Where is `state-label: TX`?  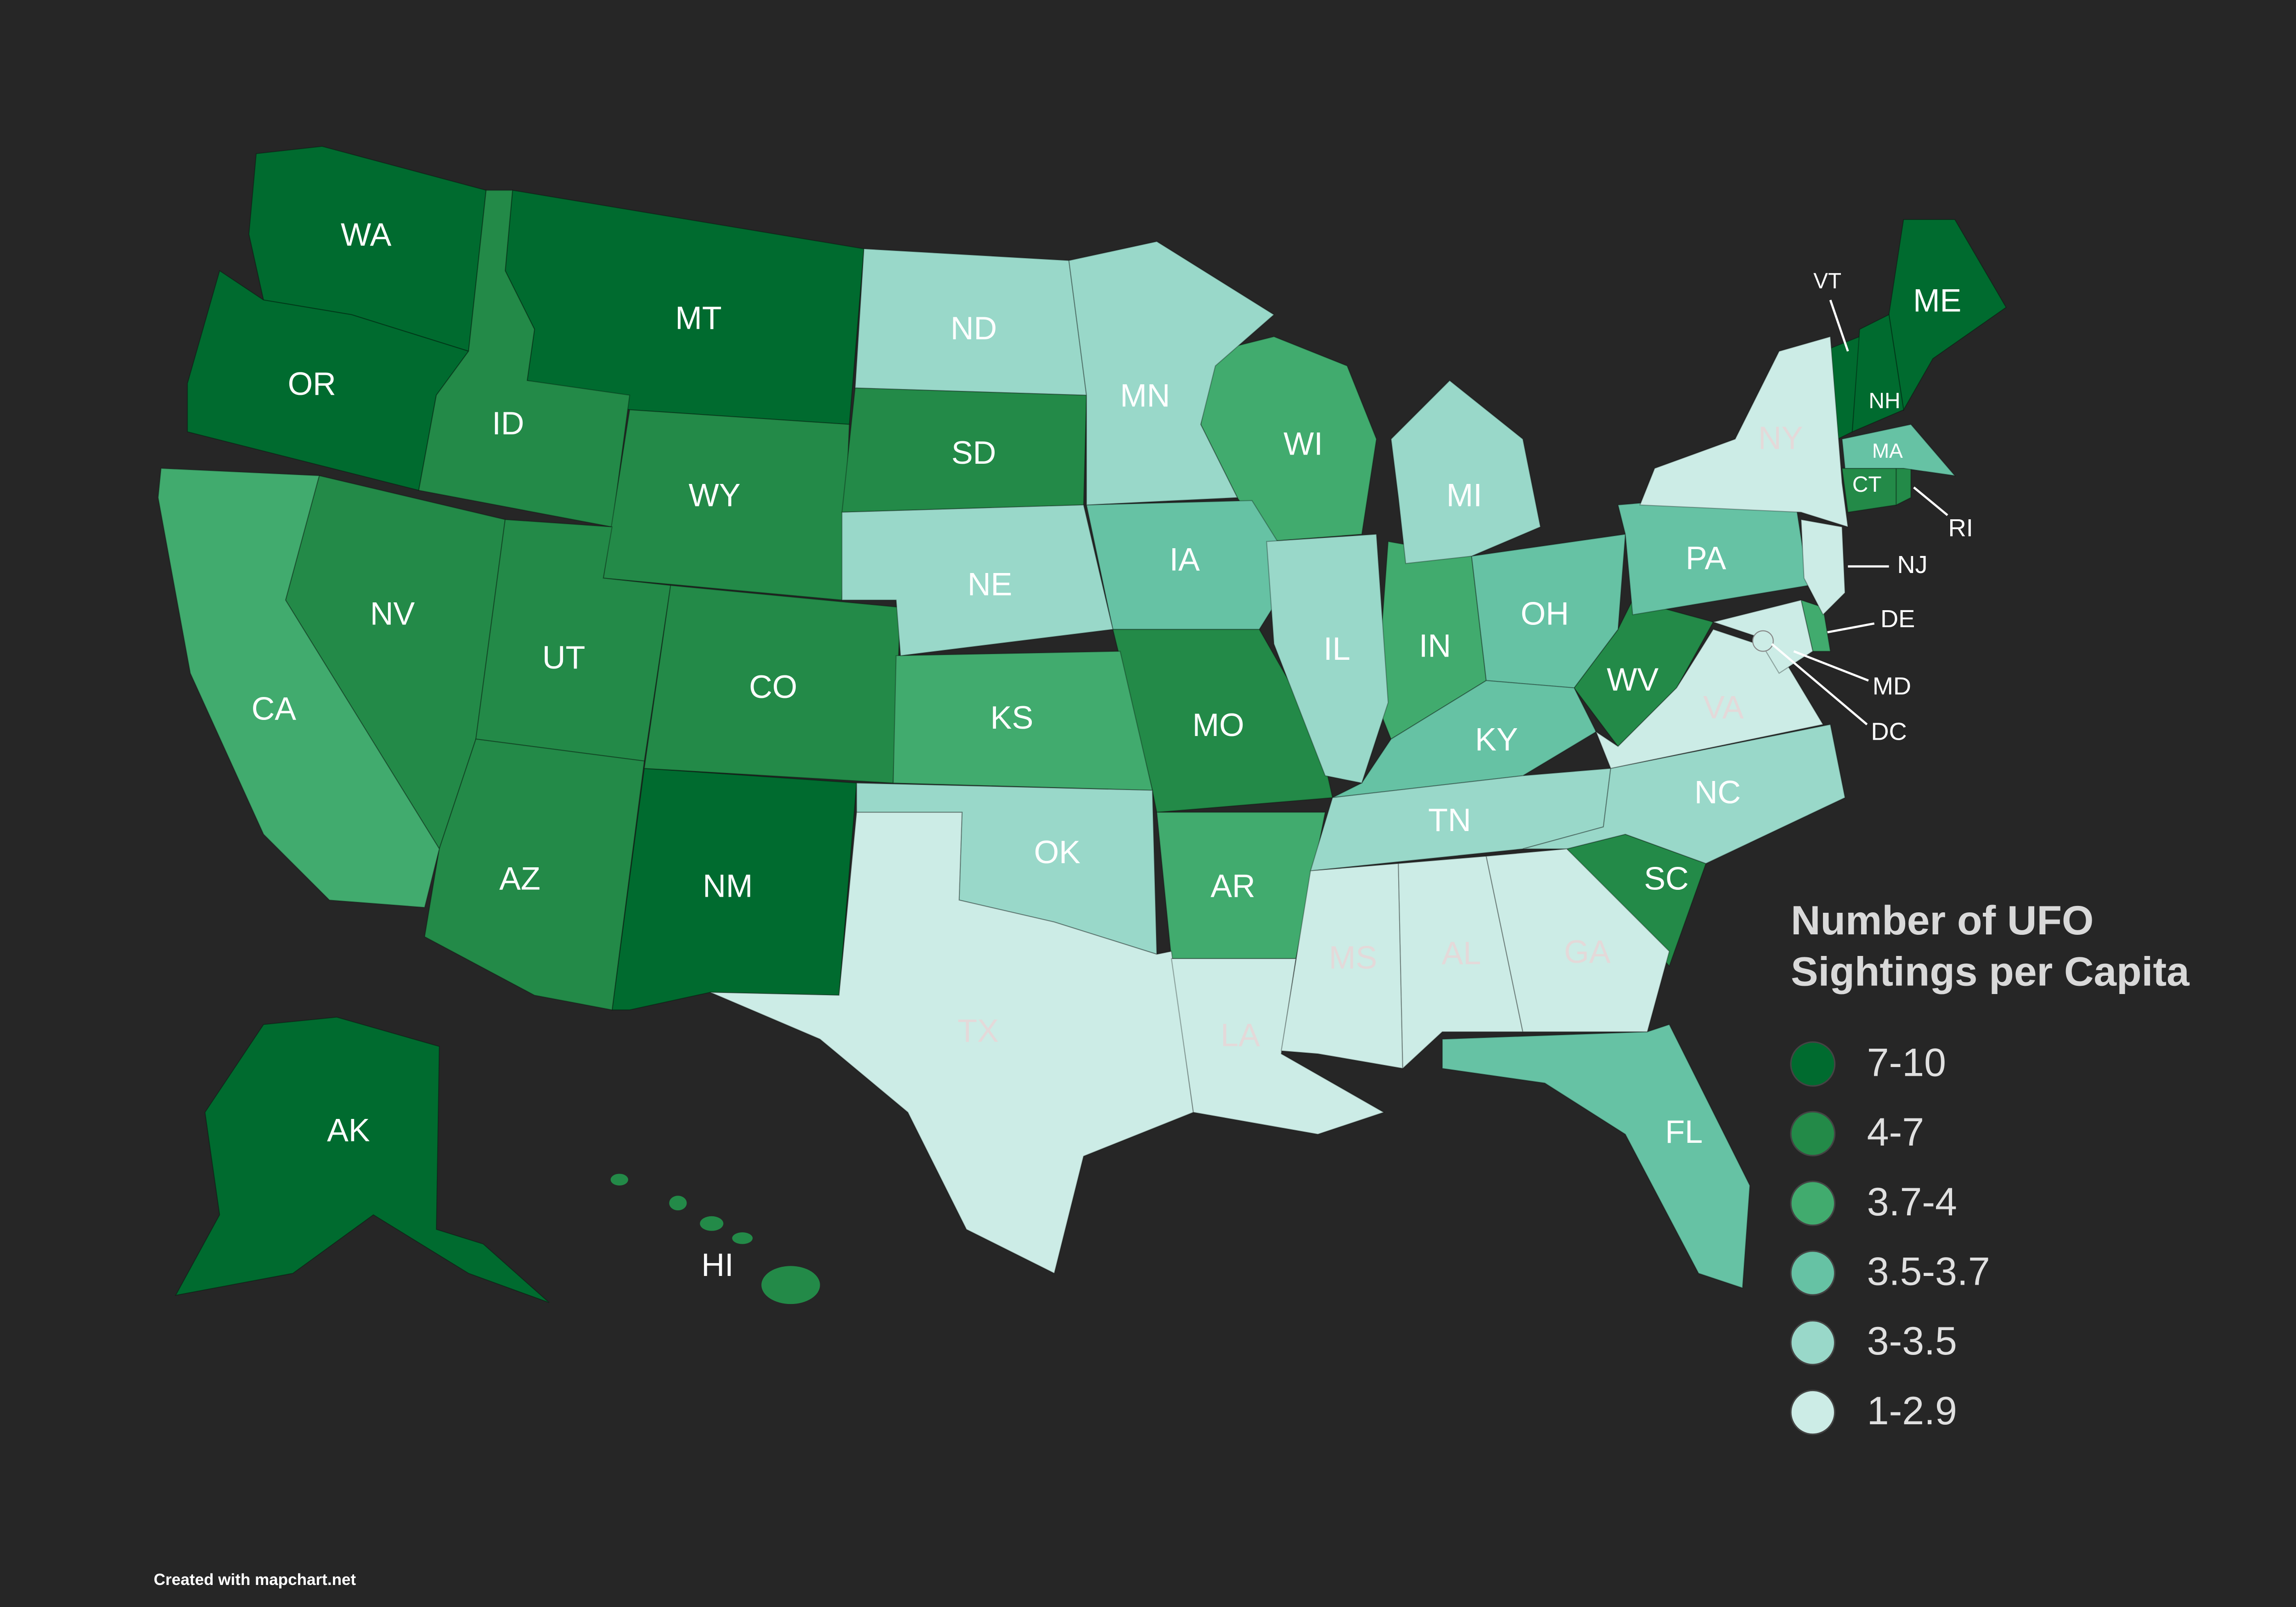 state-label: TX is located at coordinates (978, 1031).